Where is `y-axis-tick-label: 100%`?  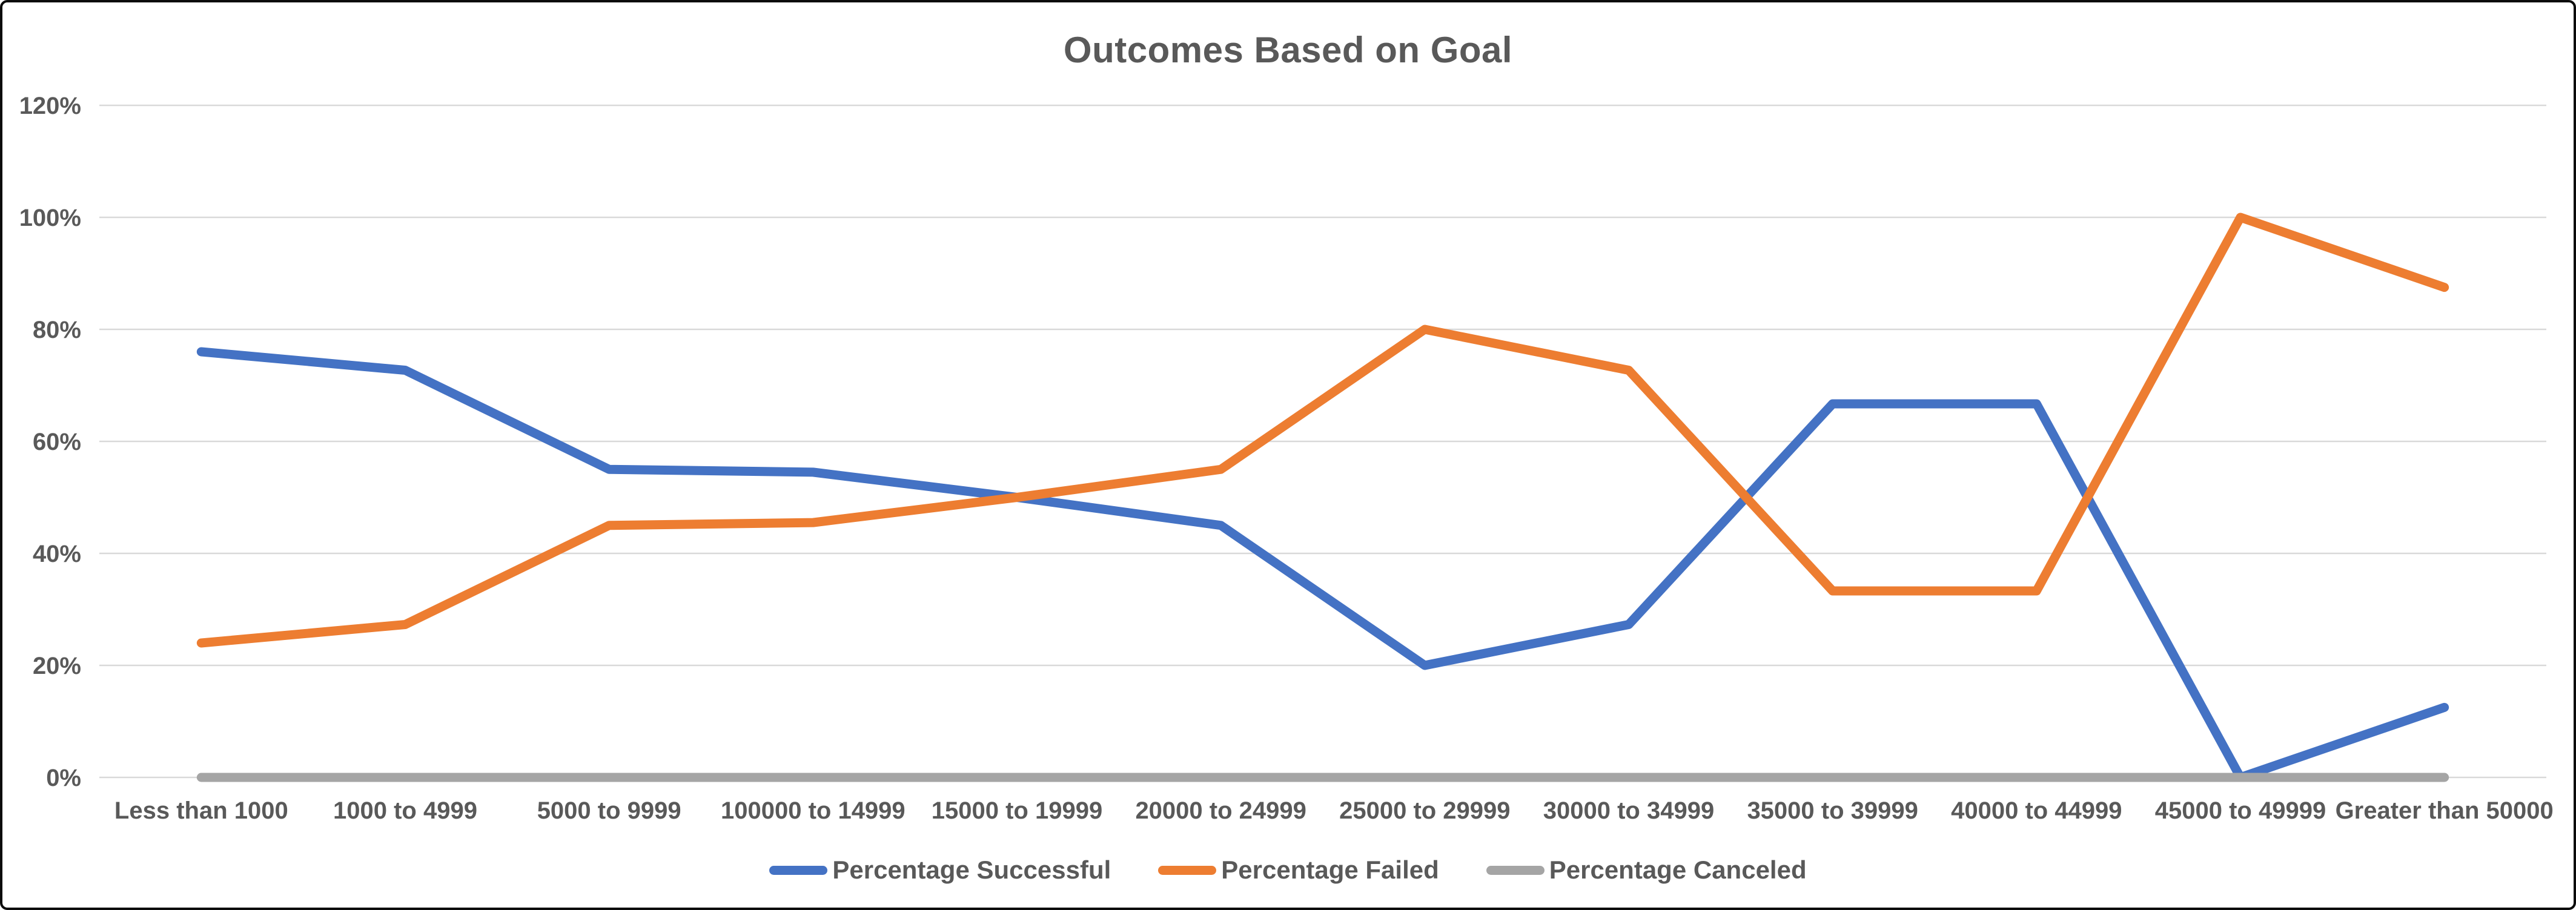
y-axis-tick-label: 100% is located at coordinates (50, 218).